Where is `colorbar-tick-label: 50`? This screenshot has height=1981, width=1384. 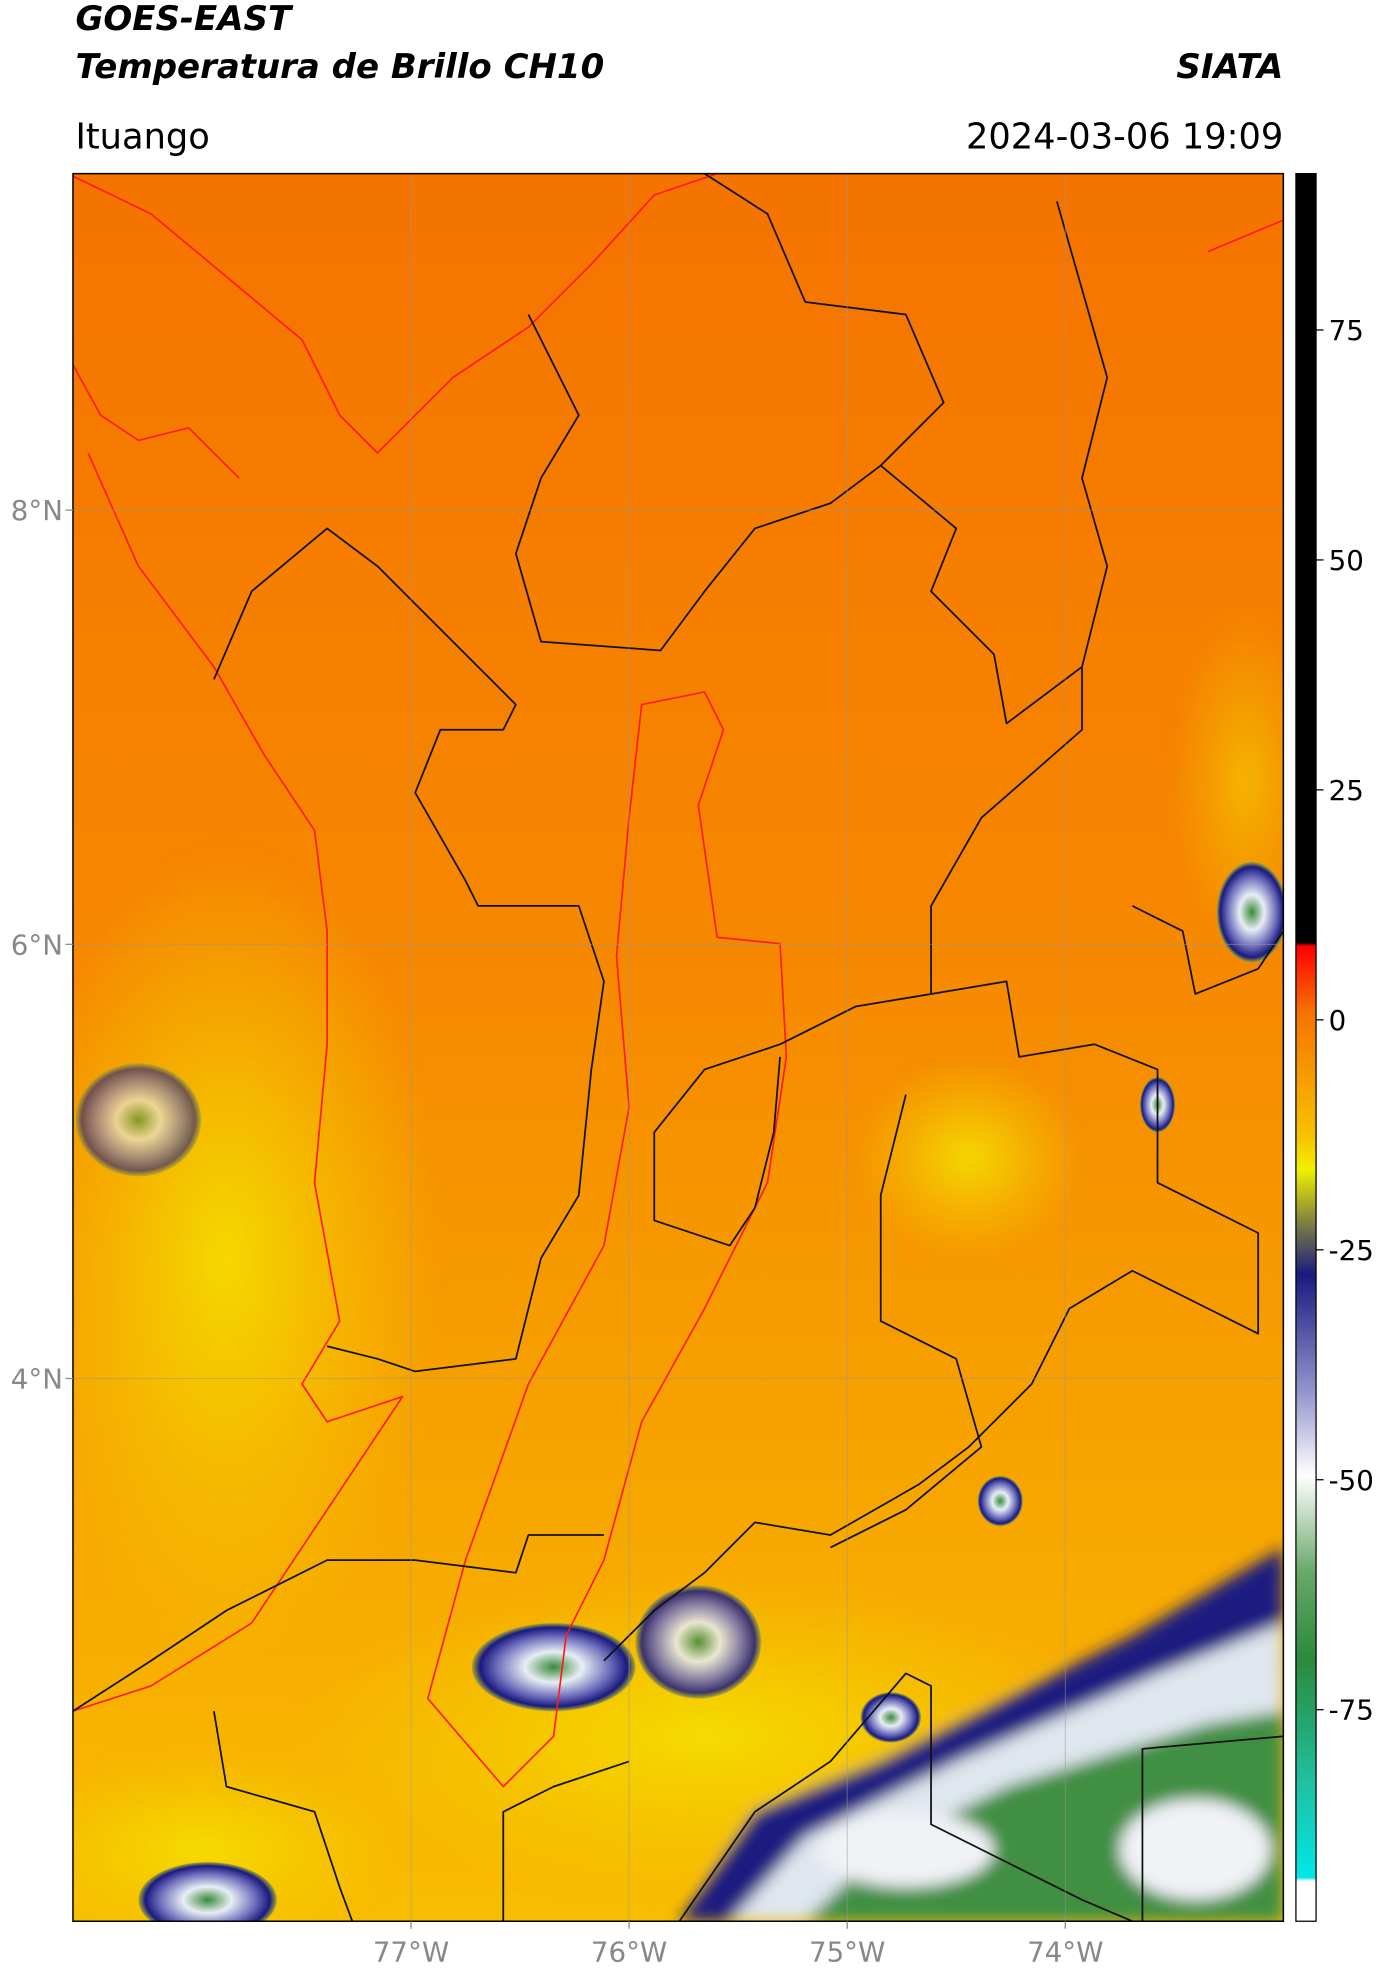 colorbar-tick-label: 50 is located at coordinates (1346, 560).